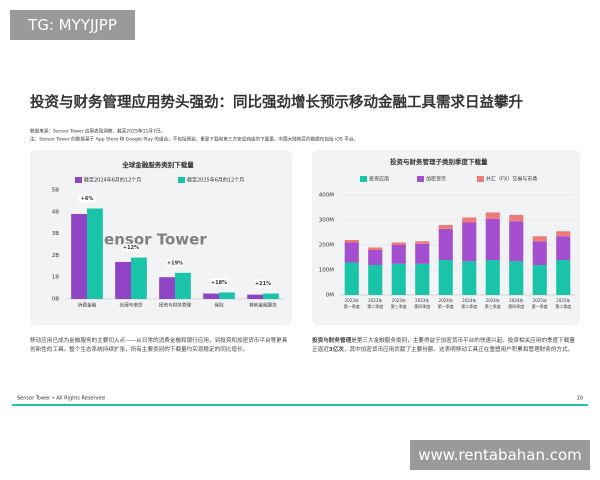 This screenshot has width=600, height=480. What do you see at coordinates (61, 399) in the screenshot?
I see `footer-brand: Sensor Tower • All Rights Reserved` at bounding box center [61, 399].